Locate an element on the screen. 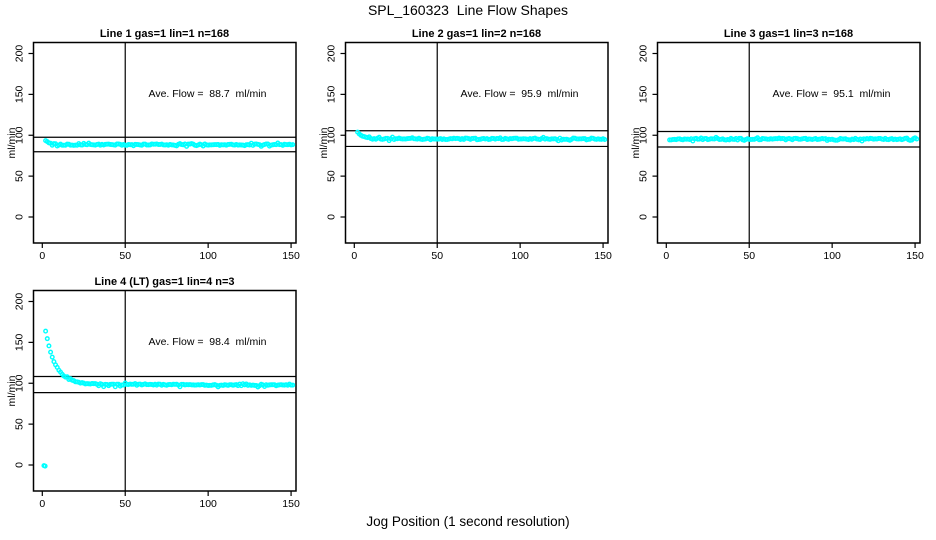 This screenshot has width=936, height=540. ave-flow-annotation: Ave. Flow = 95.1 ml/min is located at coordinates (831, 94).